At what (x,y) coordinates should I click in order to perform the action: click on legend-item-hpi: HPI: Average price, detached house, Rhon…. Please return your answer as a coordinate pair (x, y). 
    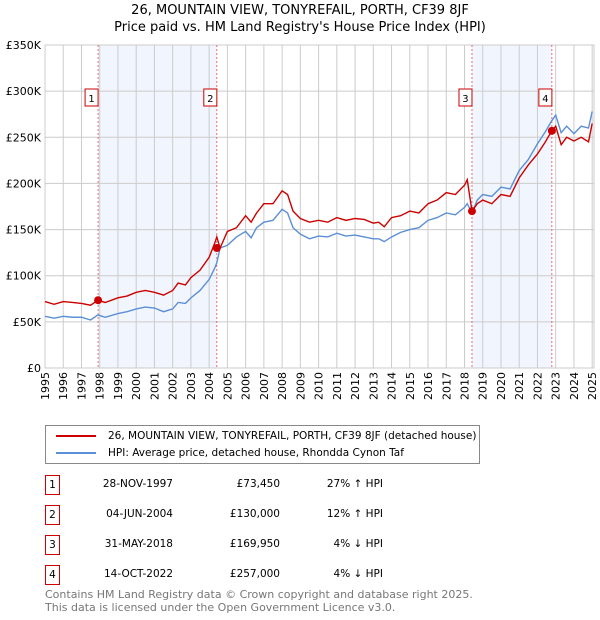
    Looking at the image, I should click on (230, 453).